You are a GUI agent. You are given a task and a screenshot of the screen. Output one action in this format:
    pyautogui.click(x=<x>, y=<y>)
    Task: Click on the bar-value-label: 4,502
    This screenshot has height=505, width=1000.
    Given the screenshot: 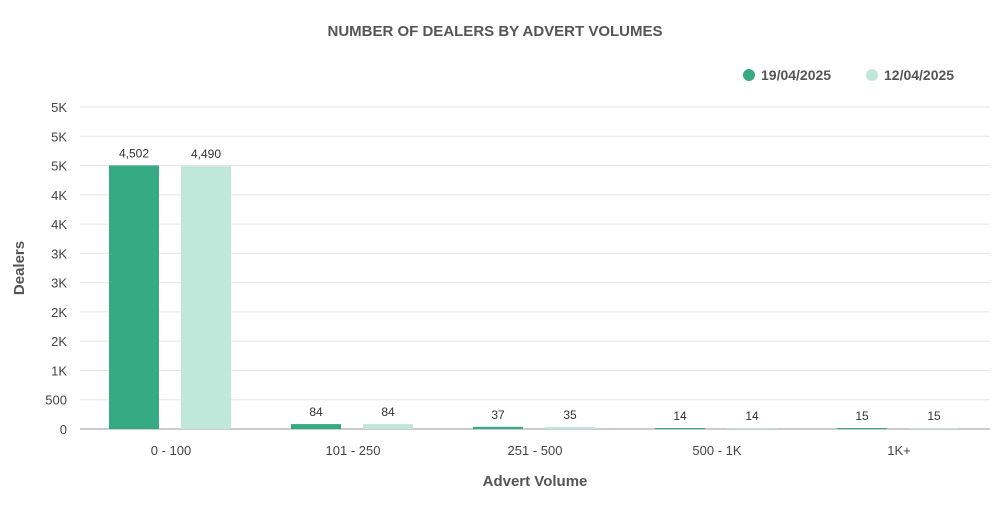 What is the action you would take?
    pyautogui.click(x=134, y=153)
    